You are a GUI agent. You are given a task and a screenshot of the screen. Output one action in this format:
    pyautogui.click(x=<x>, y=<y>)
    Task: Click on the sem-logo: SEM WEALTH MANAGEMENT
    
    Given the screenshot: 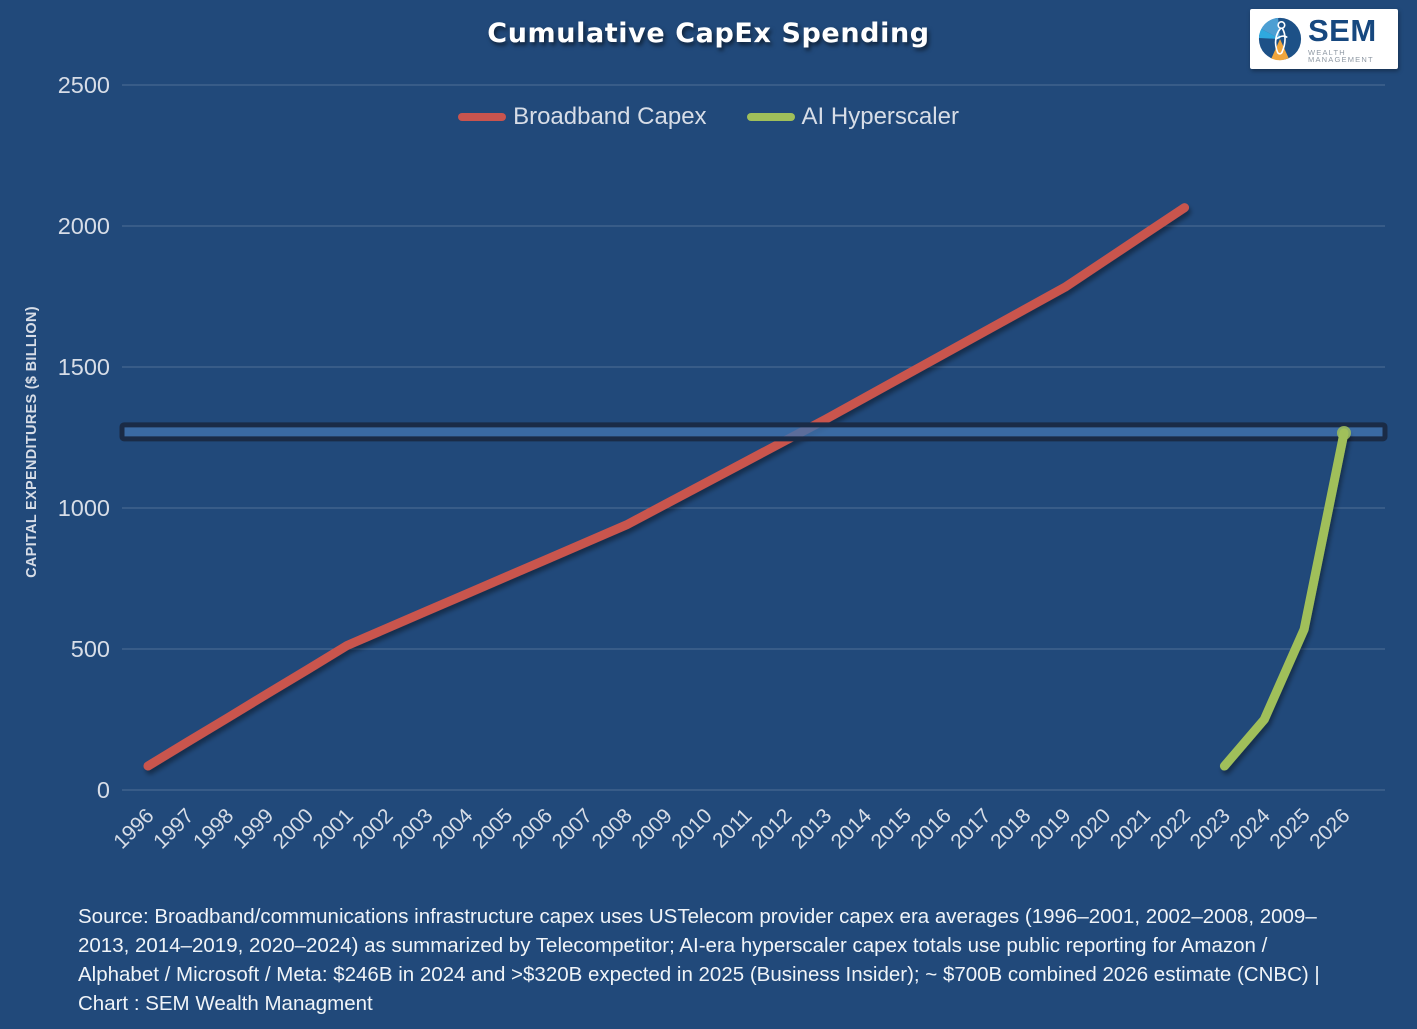 What is the action you would take?
    pyautogui.click(x=1324, y=39)
    